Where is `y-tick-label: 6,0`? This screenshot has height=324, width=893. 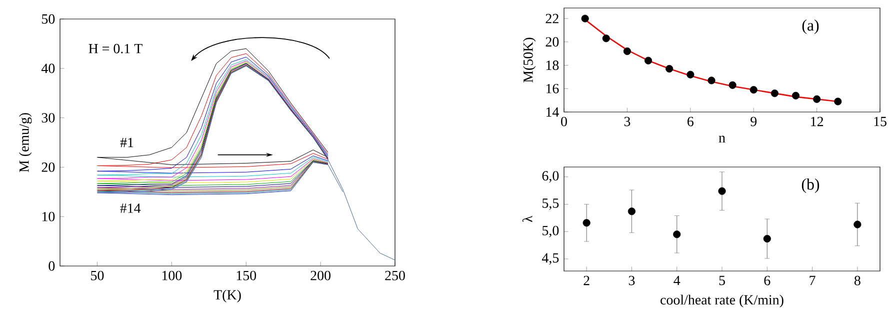
y-tick-label: 6,0 is located at coordinates (550, 177).